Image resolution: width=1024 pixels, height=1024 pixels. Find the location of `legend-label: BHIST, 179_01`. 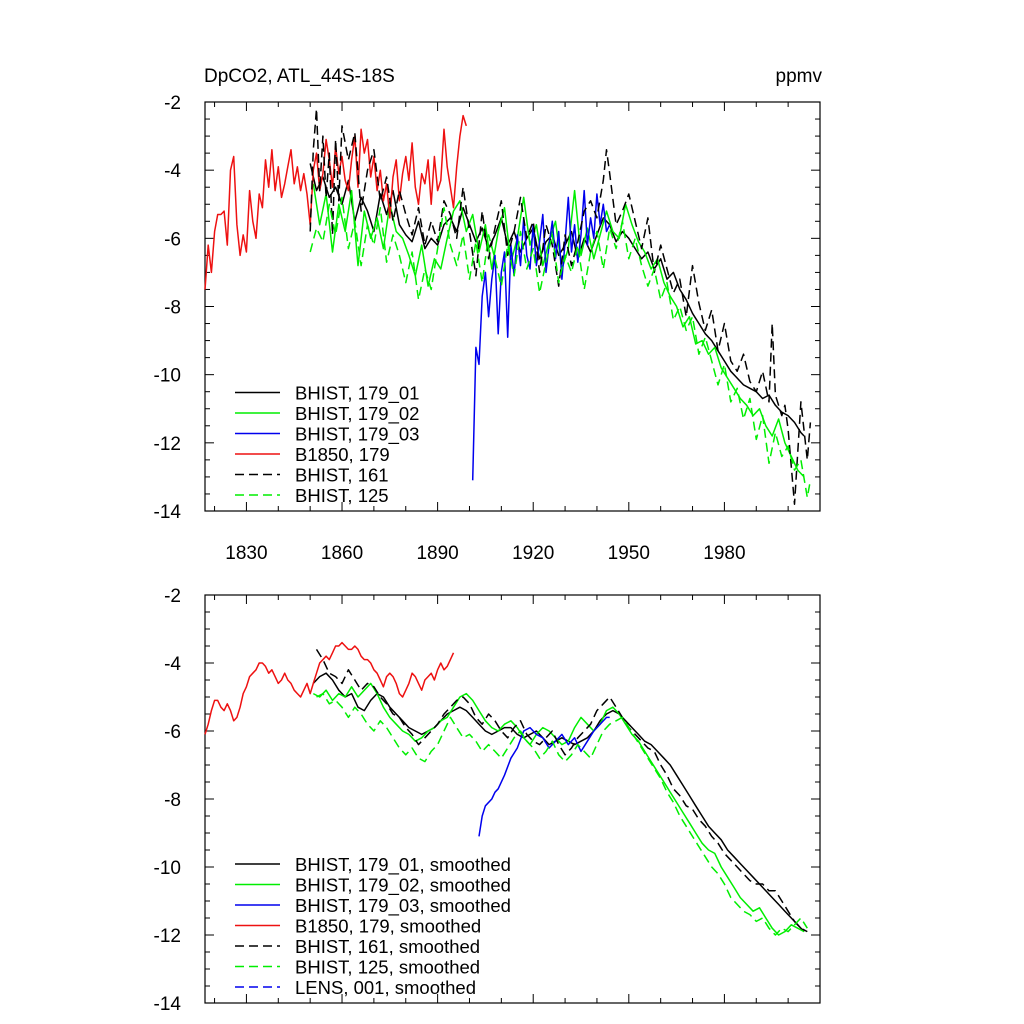

legend-label: BHIST, 179_01 is located at coordinates (357, 394).